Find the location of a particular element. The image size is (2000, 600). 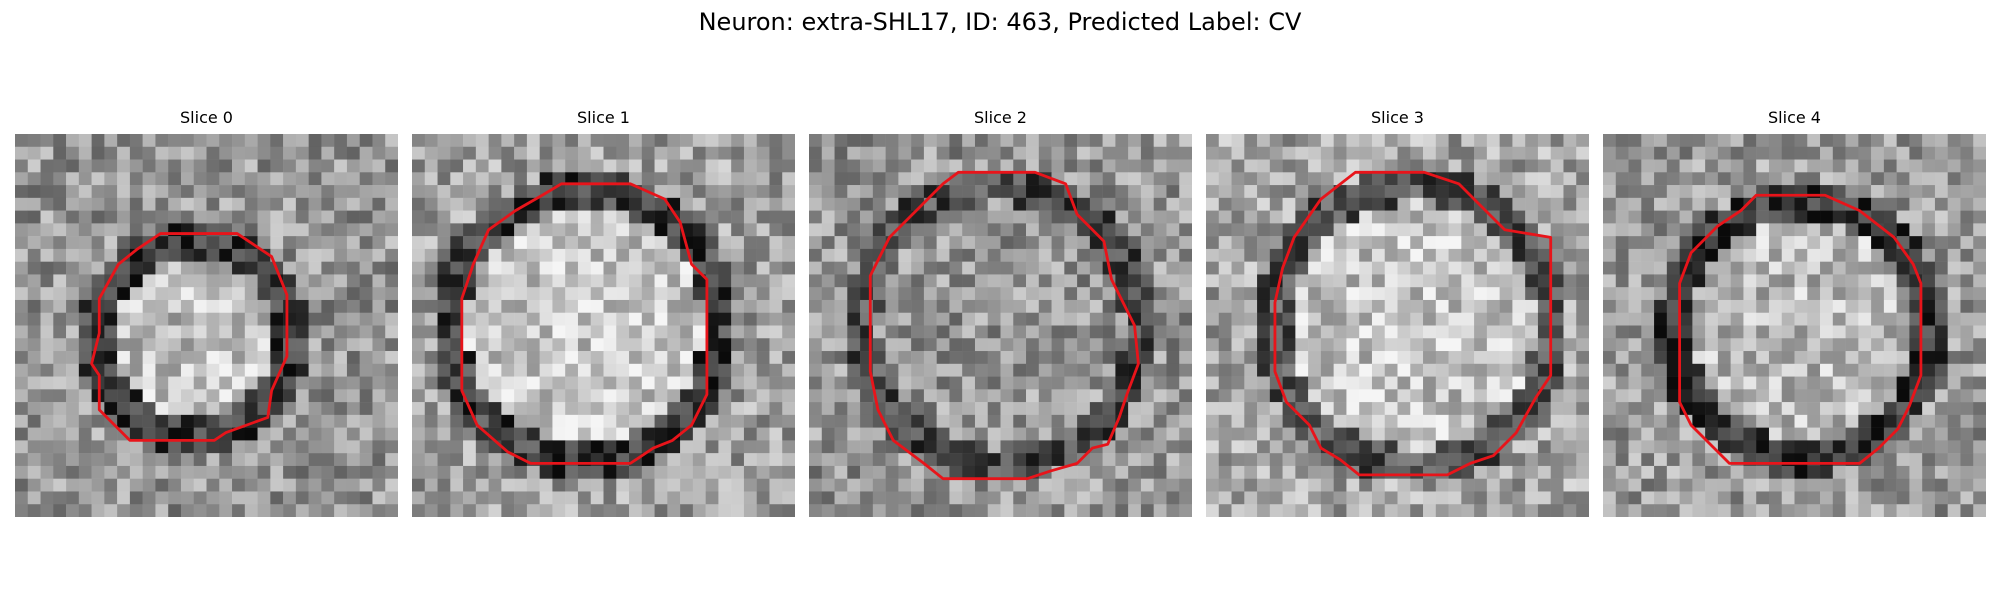

slice-title: Slice 4 is located at coordinates (1794, 117).